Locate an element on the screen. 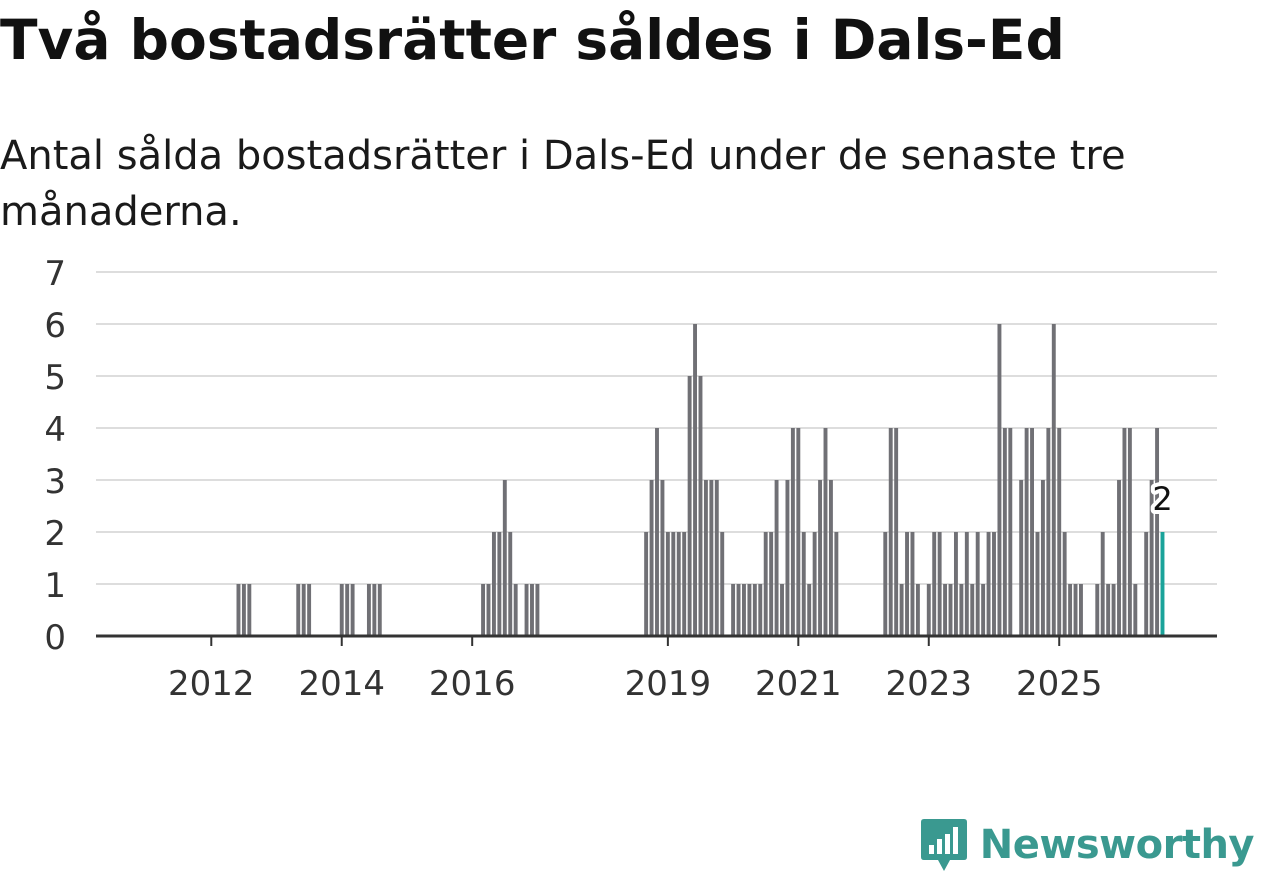  y-tick-label: 0 is located at coordinates (55, 638).